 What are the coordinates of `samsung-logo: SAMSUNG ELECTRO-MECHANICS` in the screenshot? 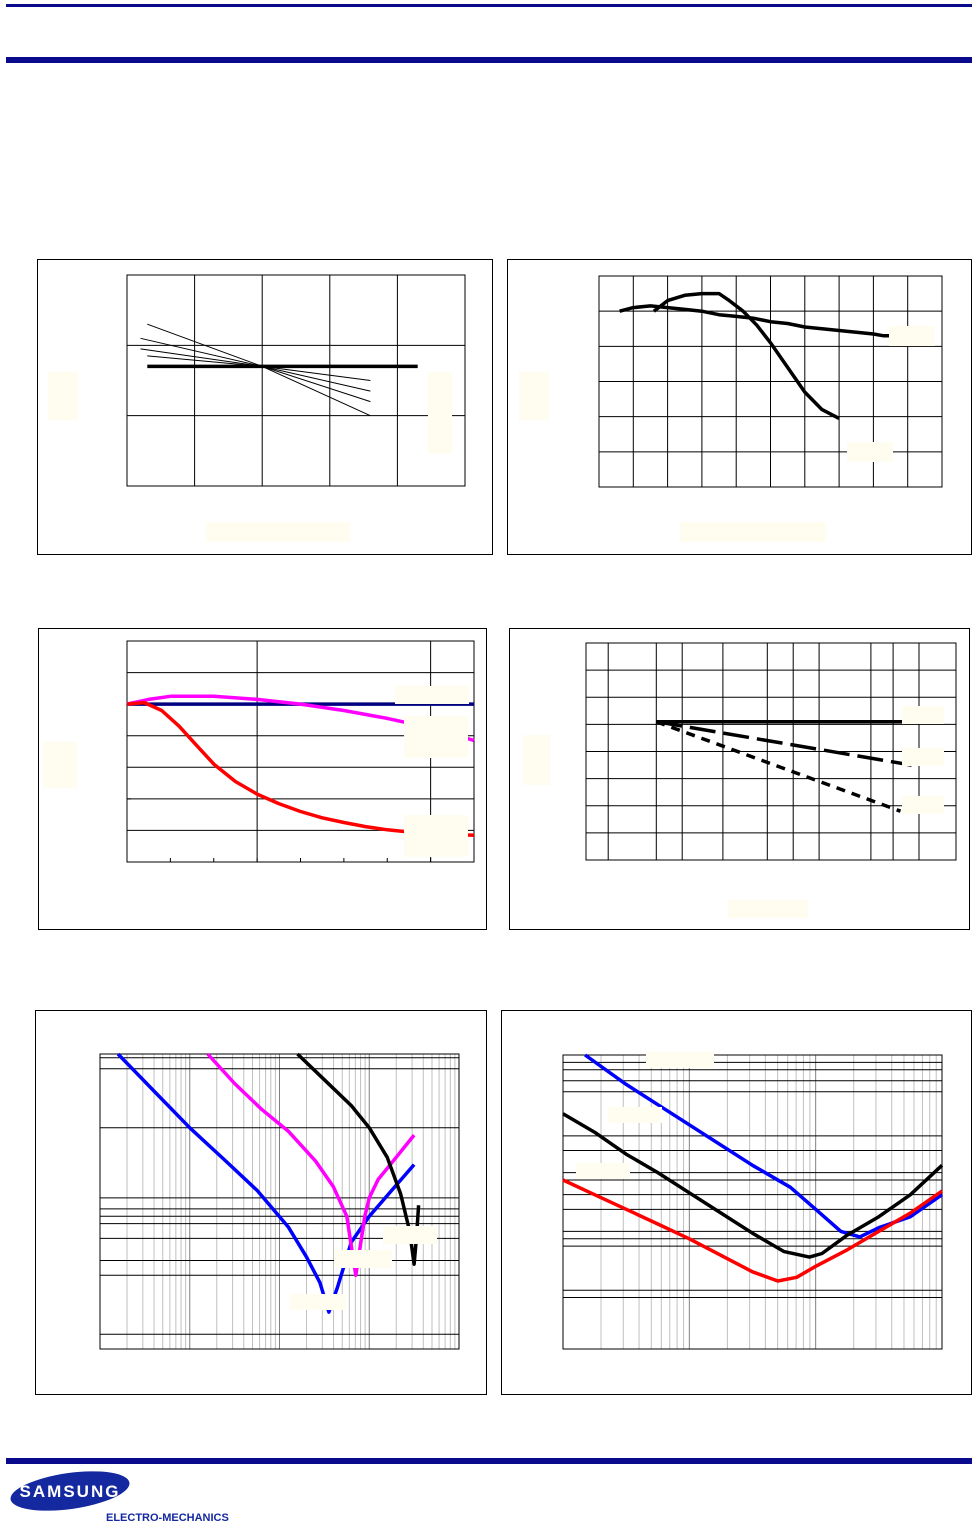 It's located at (119, 1497).